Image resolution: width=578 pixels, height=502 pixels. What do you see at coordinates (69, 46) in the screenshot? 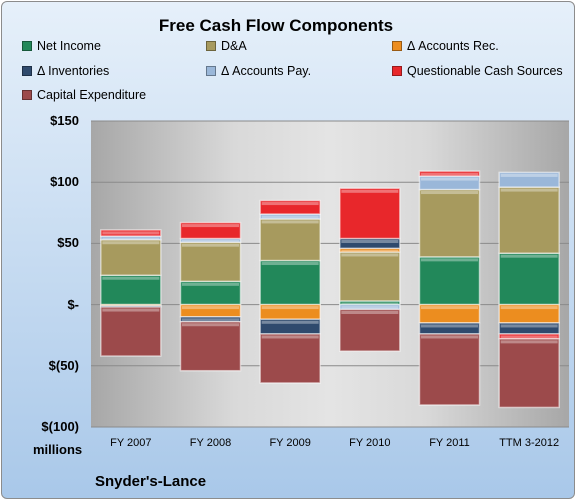
I see `legend-label: Net Income` at bounding box center [69, 46].